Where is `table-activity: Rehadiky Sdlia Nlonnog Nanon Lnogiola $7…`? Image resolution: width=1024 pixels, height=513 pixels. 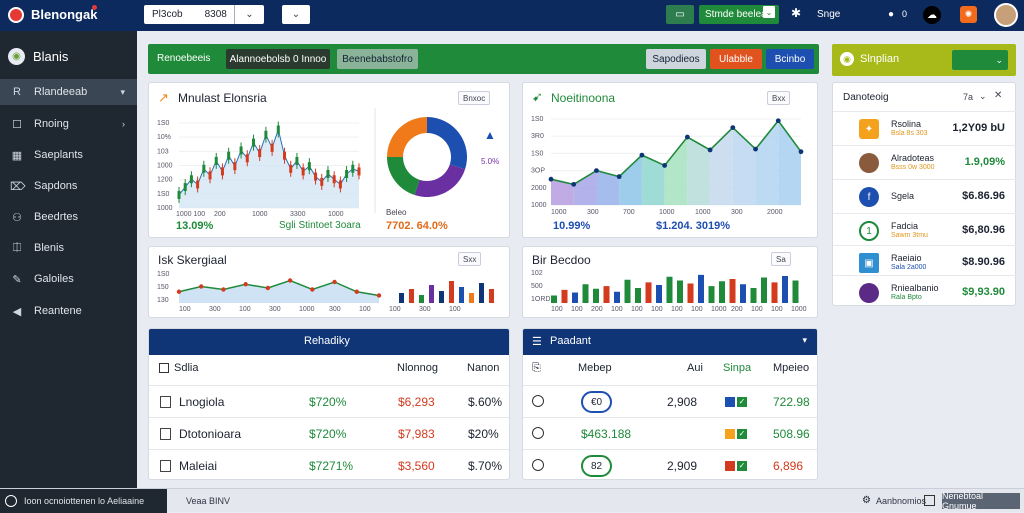 table-activity: Rehadiky Sdlia Nlonnog Nanon Lnogiola $7… is located at coordinates (329, 404).